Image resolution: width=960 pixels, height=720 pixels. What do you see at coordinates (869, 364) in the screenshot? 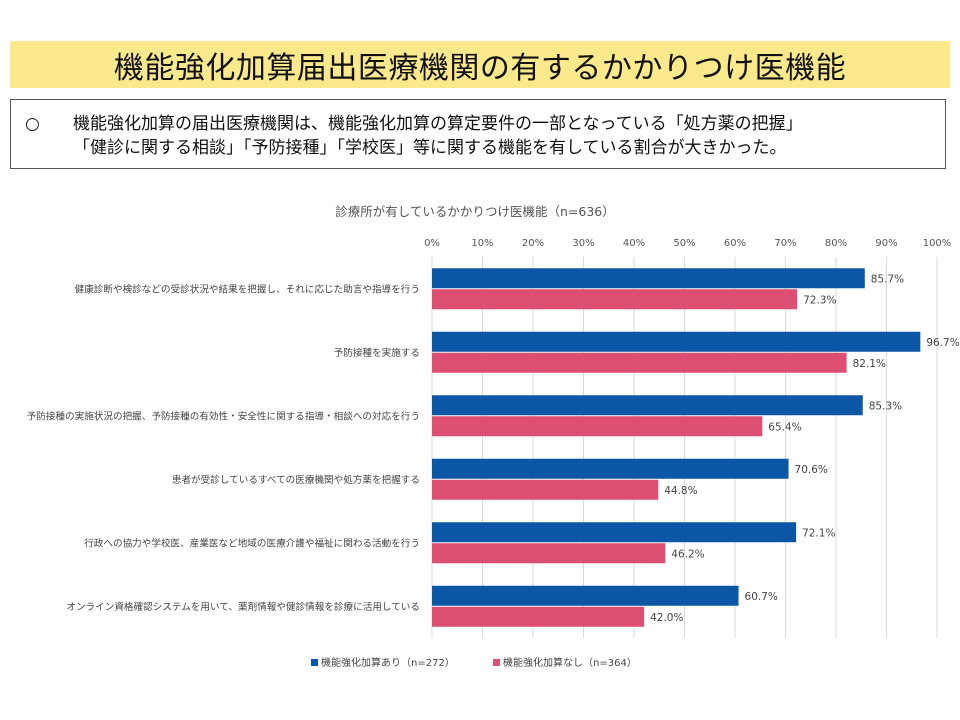
I see `data-label: 82.1%` at bounding box center [869, 364].